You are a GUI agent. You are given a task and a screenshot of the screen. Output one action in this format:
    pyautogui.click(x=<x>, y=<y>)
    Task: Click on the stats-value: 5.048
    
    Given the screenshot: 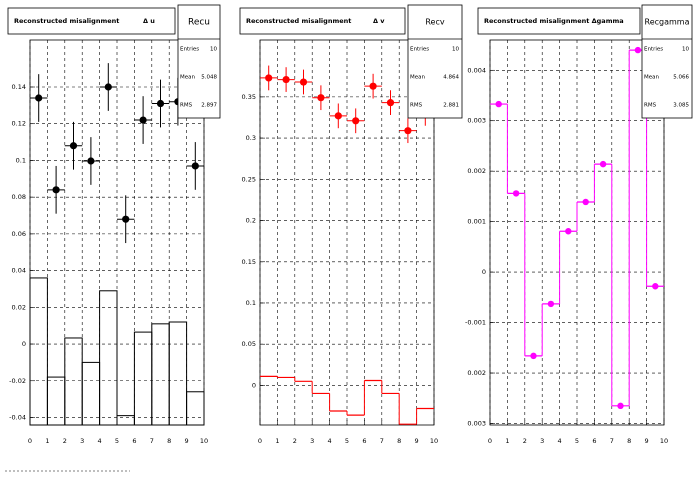 What is the action you would take?
    pyautogui.click(x=209, y=78)
    